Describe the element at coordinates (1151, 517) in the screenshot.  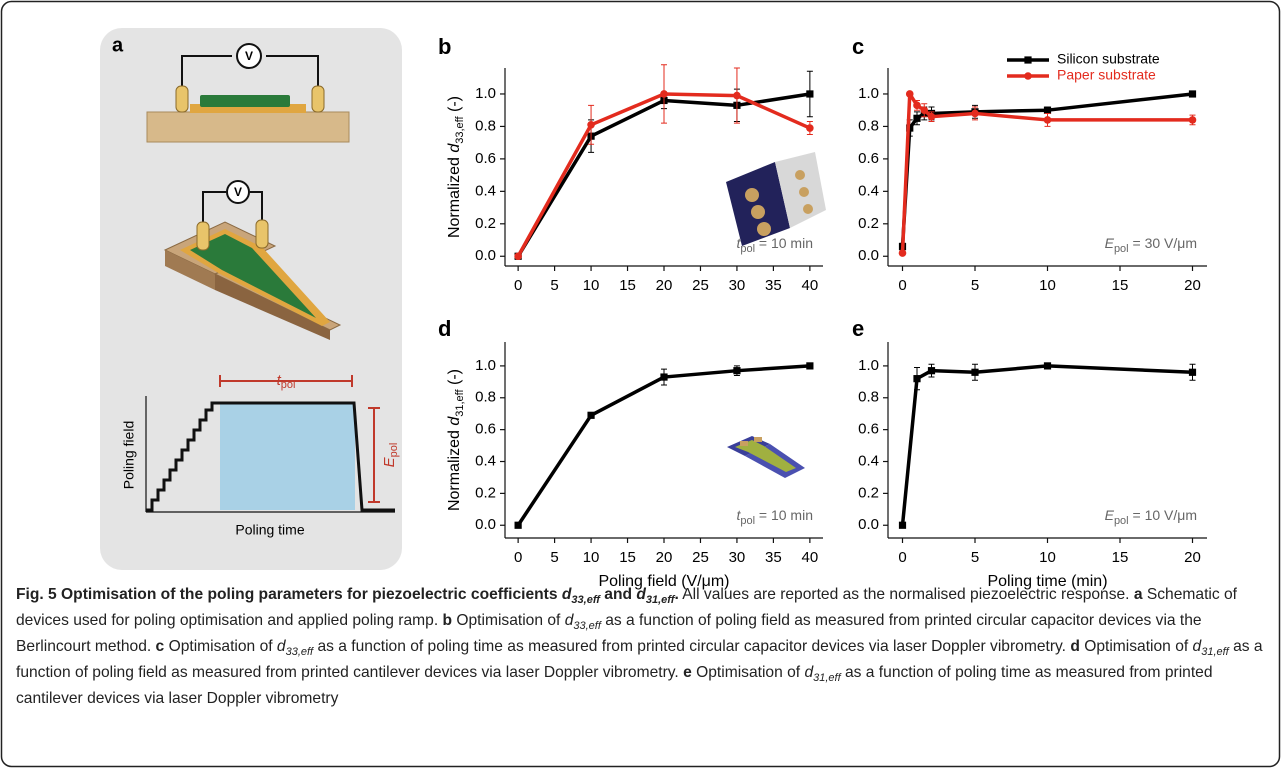
I see `annotation: Epol = 10 V/μm` at that location.